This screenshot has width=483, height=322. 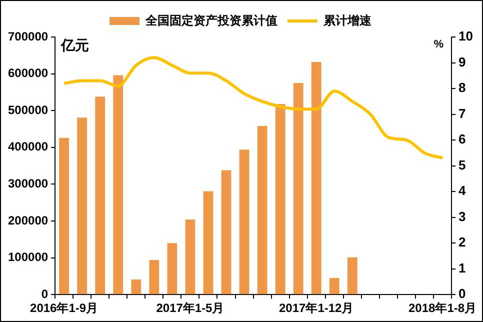 What do you see at coordinates (28, 147) in the screenshot?
I see `y-tick-label: 400000` at bounding box center [28, 147].